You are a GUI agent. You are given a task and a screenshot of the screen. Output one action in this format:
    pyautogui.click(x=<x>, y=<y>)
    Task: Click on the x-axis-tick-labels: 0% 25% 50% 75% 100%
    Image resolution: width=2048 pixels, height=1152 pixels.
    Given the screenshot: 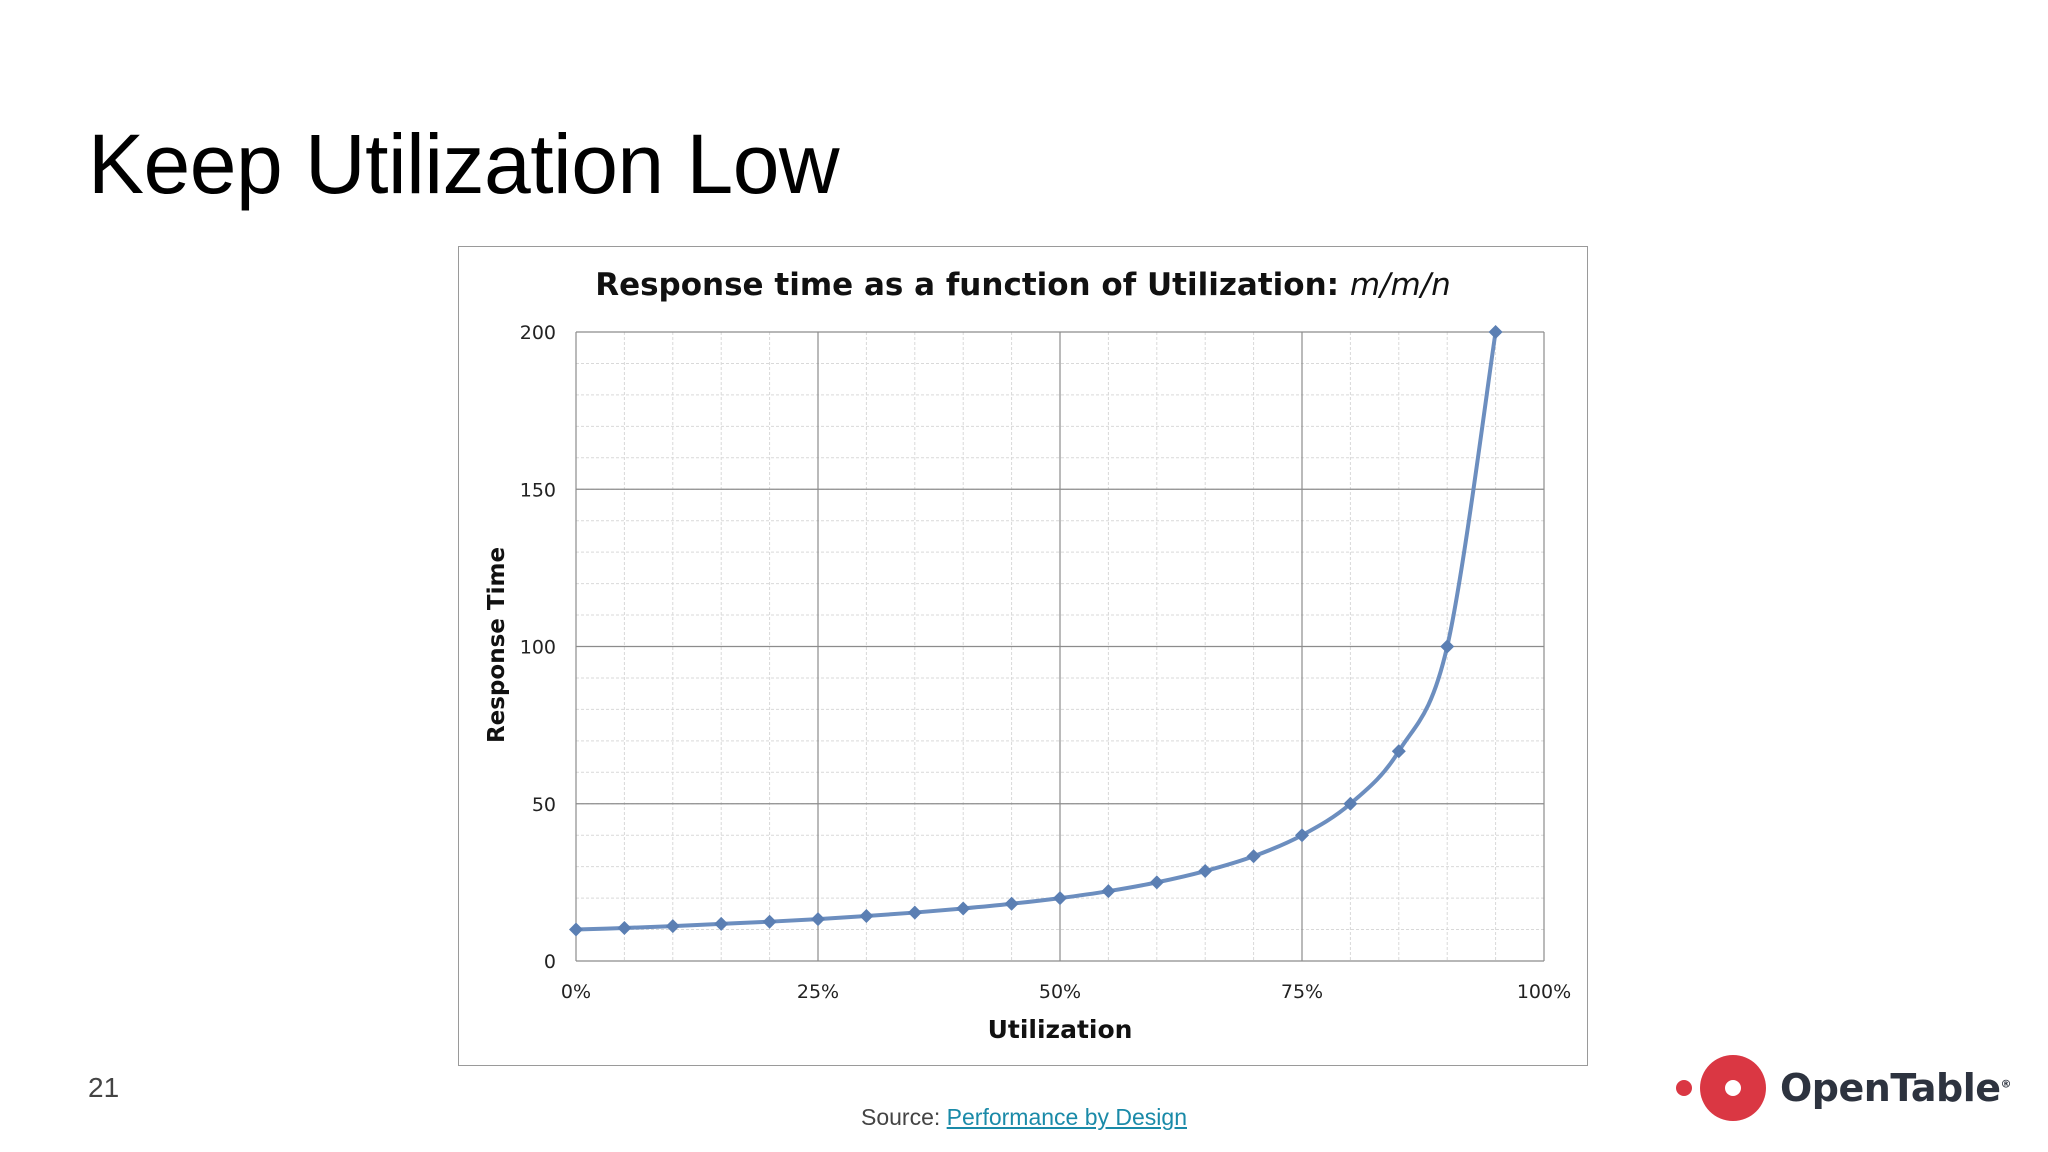 What is the action you would take?
    pyautogui.click(x=1066, y=992)
    